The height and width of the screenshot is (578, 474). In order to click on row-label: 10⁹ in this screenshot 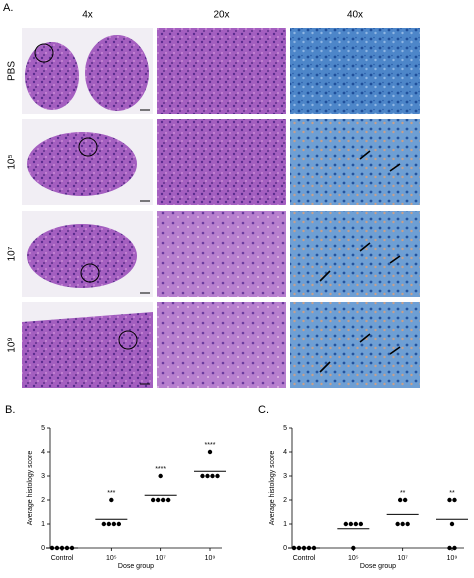, I will do `click(12, 344)`.